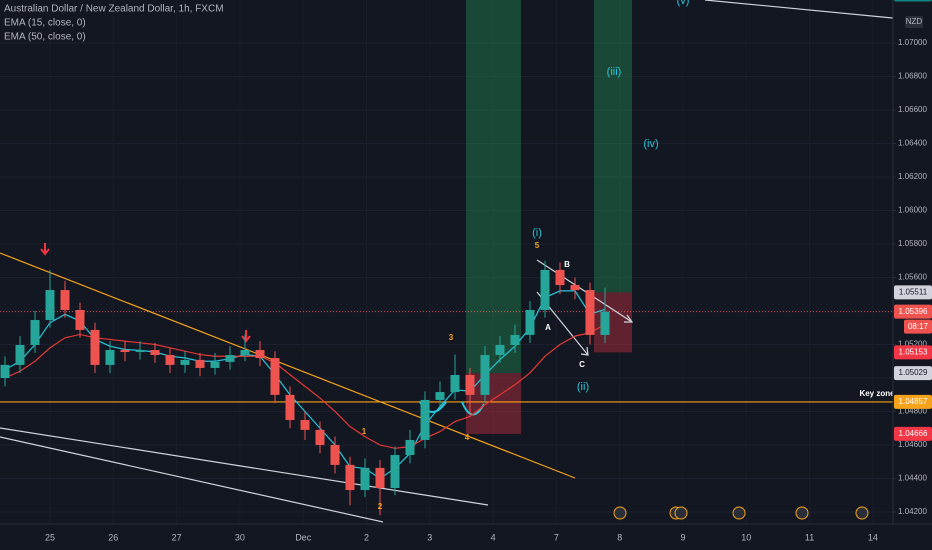  What do you see at coordinates (913, 401) in the screenshot?
I see `price-label: 1.04857` at bounding box center [913, 401].